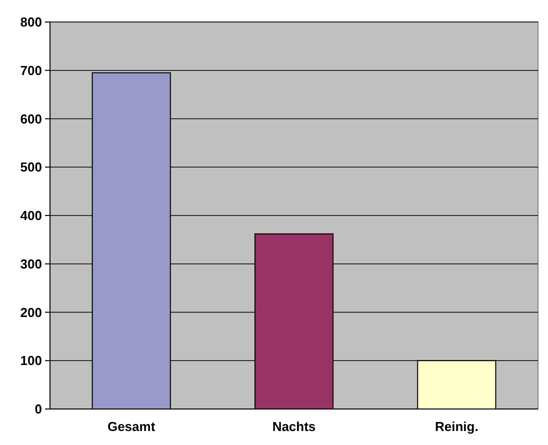 The height and width of the screenshot is (445, 548). Describe the element at coordinates (31, 22) in the screenshot. I see `y-tick-label: 800` at that location.